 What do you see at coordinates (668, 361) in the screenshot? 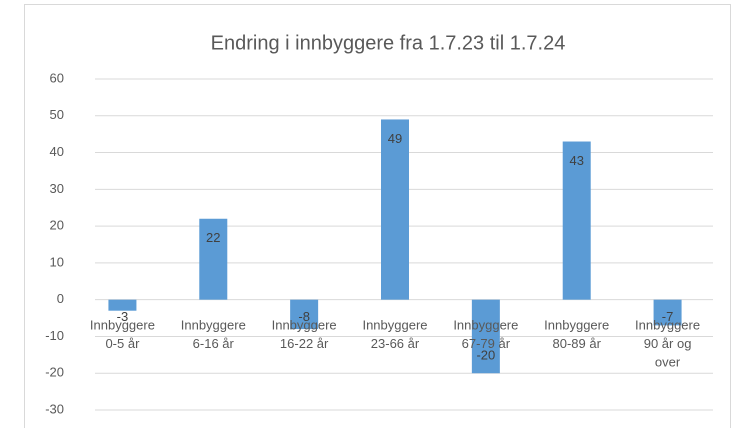
I see `x-tick-label: over` at bounding box center [668, 361].